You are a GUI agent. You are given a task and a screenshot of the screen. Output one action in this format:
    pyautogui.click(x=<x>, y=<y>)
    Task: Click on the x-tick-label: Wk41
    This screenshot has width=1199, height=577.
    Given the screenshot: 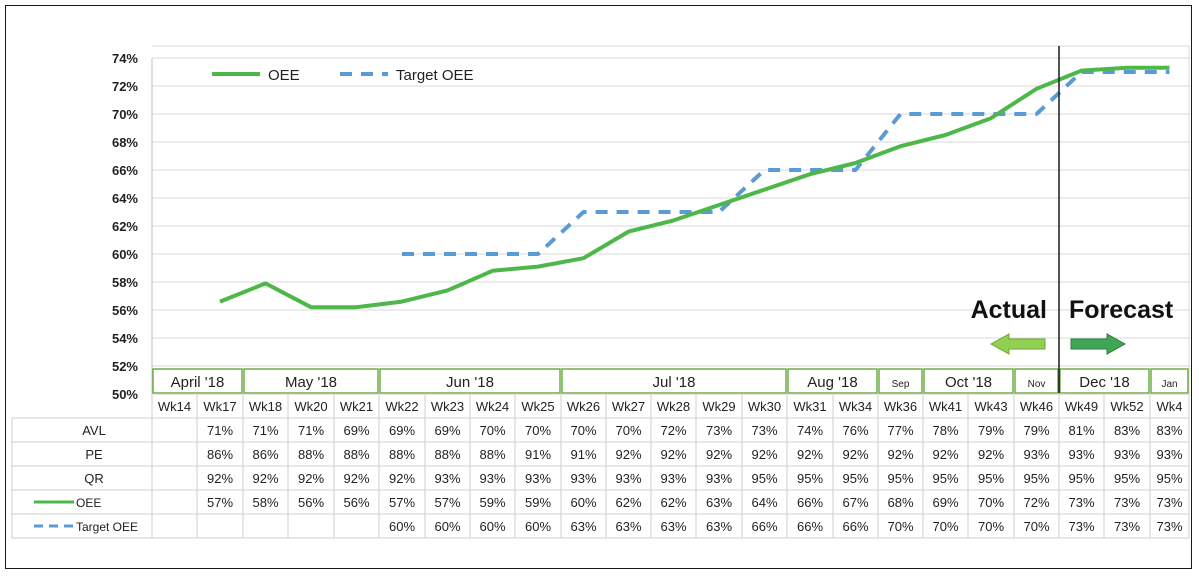 What is the action you would take?
    pyautogui.click(x=945, y=406)
    